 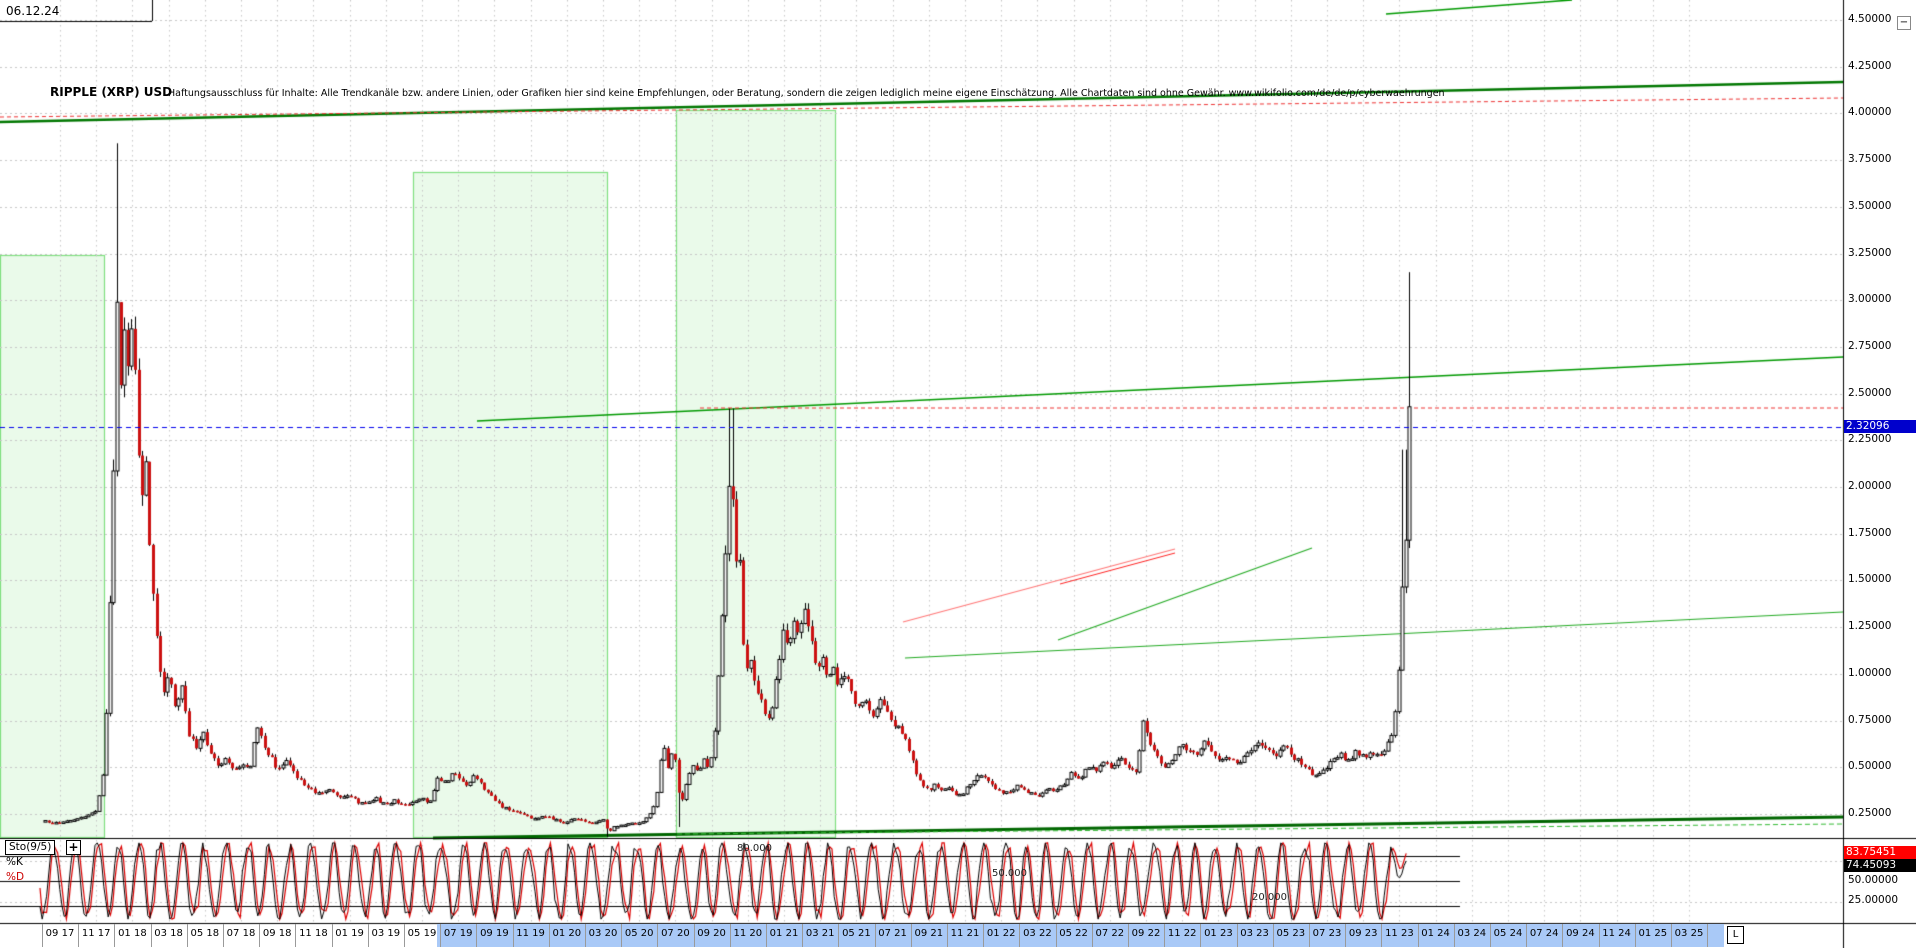 What do you see at coordinates (1735, 935) in the screenshot?
I see `linear-scale-button: L` at bounding box center [1735, 935].